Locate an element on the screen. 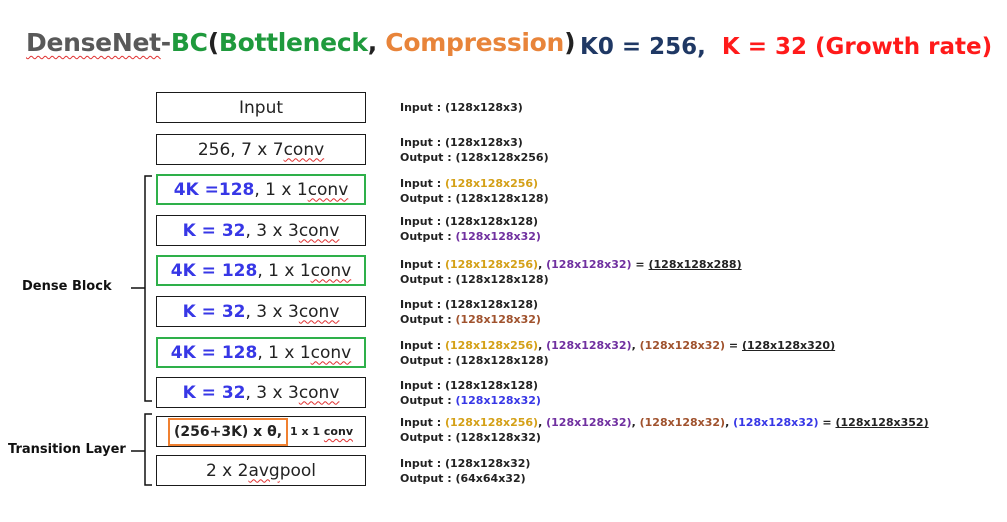 This screenshot has height=522, width=1007. bottleneck-2-k: 4K = 128 is located at coordinates (214, 270).